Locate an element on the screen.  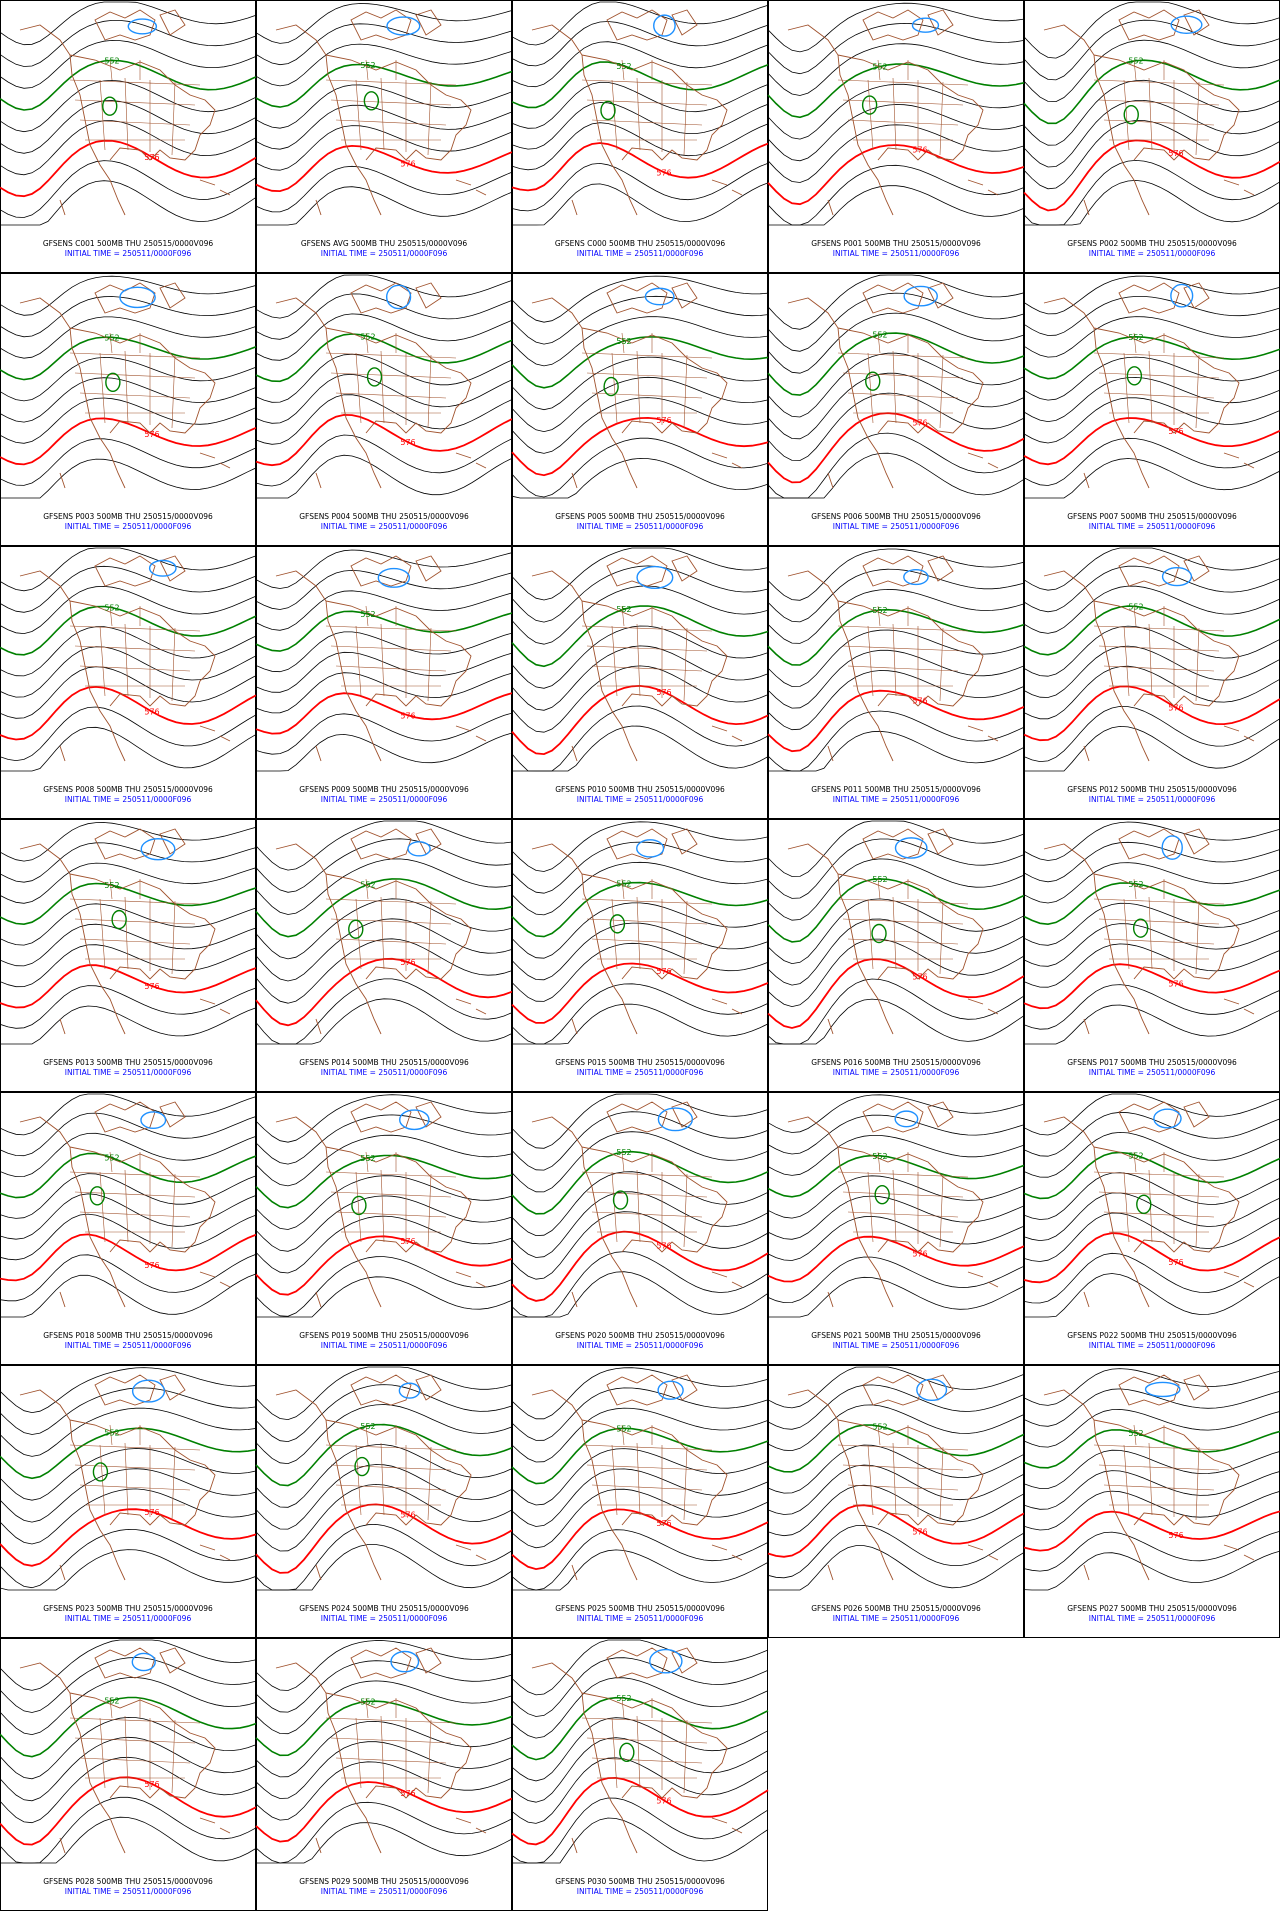
panel-title: GFSENS P020 500MB THU 250515/0000V096 is located at coordinates (640, 1335).